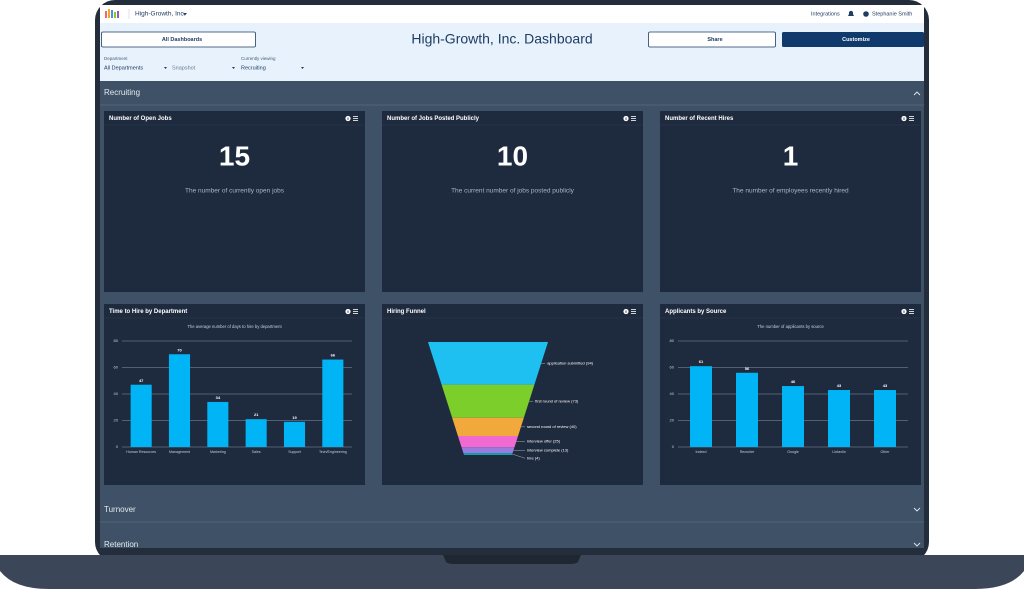 Image resolution: width=1024 pixels, height=589 pixels. Describe the element at coordinates (747, 452) in the screenshot. I see `x-tick-label: Recruiter` at that location.